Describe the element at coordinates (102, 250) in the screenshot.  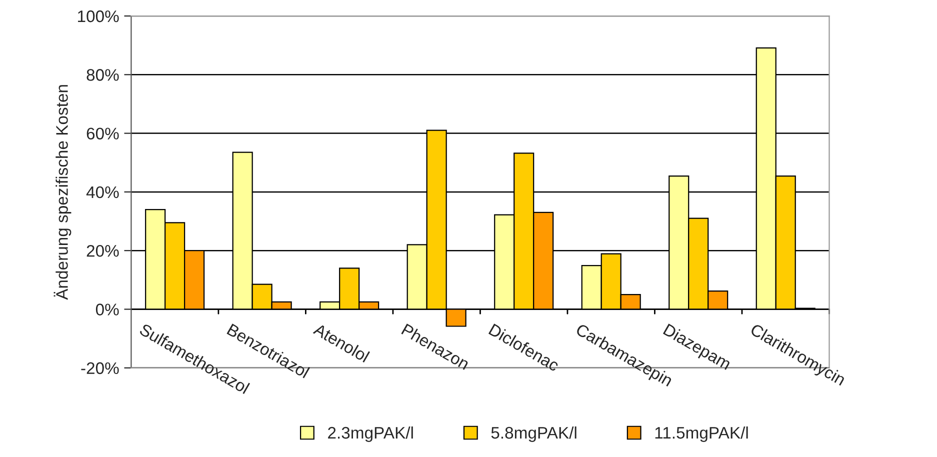
I see `y-tick-label: 20%` at that location.